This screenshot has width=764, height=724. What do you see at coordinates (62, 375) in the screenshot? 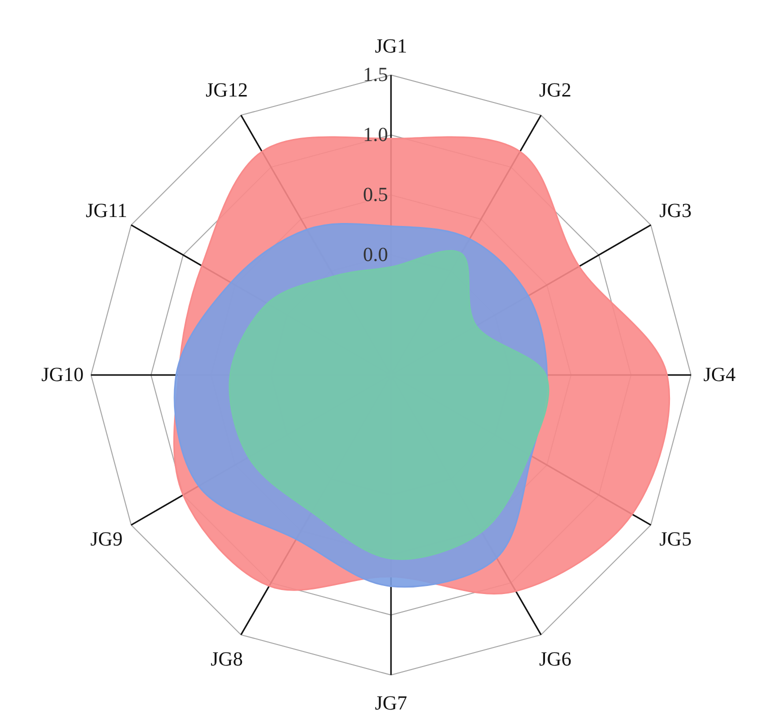
I see `spoke-label: JG10` at bounding box center [62, 375].